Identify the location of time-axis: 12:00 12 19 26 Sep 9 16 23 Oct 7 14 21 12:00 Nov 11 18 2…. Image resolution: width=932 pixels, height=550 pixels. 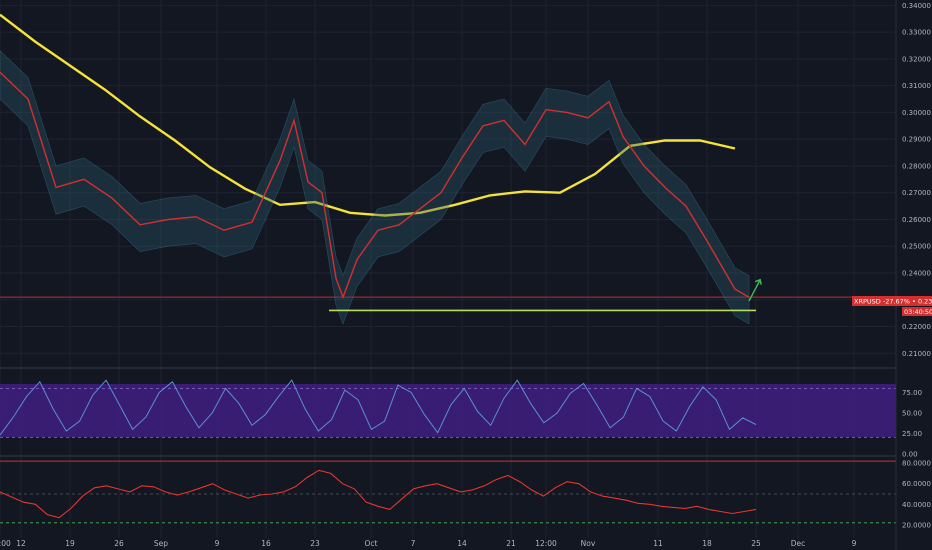
(428, 543).